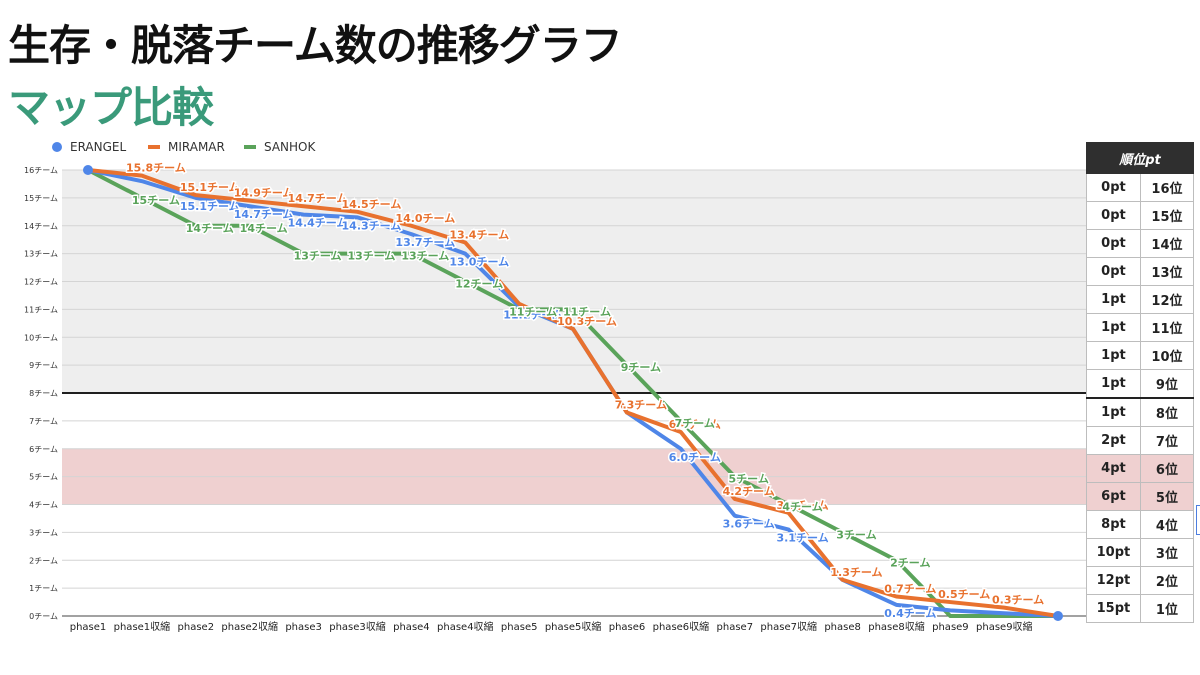 Image resolution: width=1200 pixels, height=675 pixels. What do you see at coordinates (1113, 524) in the screenshot?
I see `rank-points-cell: 8pt` at bounding box center [1113, 524].